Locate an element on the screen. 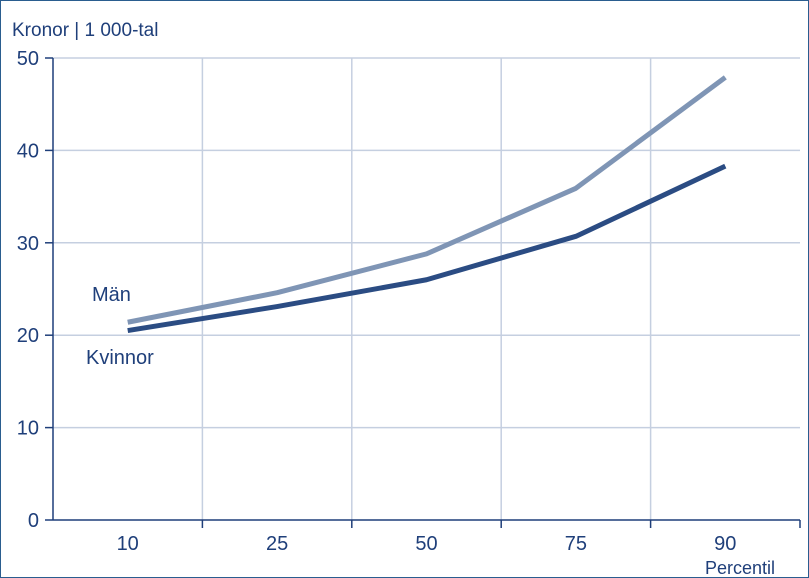 This screenshot has height=578, width=809. x-tick-label: 75 is located at coordinates (576, 544).